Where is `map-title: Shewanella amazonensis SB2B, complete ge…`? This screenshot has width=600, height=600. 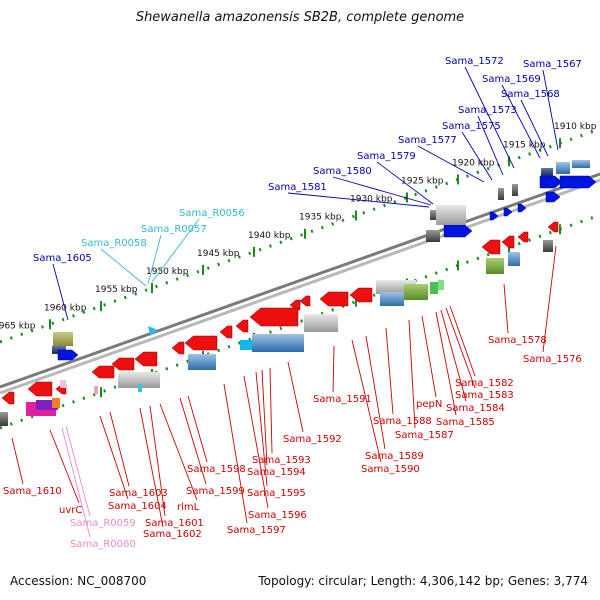 map-title: Shewanella amazonensis SB2B, complete ge… is located at coordinates (300, 17).